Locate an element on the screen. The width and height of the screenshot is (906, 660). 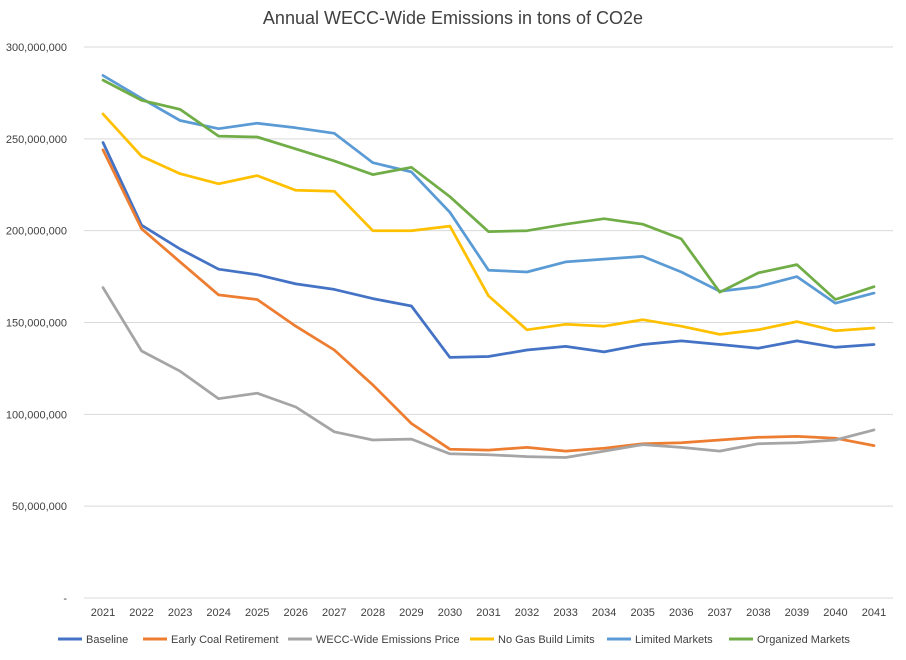
x-tick-label: 2038 is located at coordinates (758, 613).